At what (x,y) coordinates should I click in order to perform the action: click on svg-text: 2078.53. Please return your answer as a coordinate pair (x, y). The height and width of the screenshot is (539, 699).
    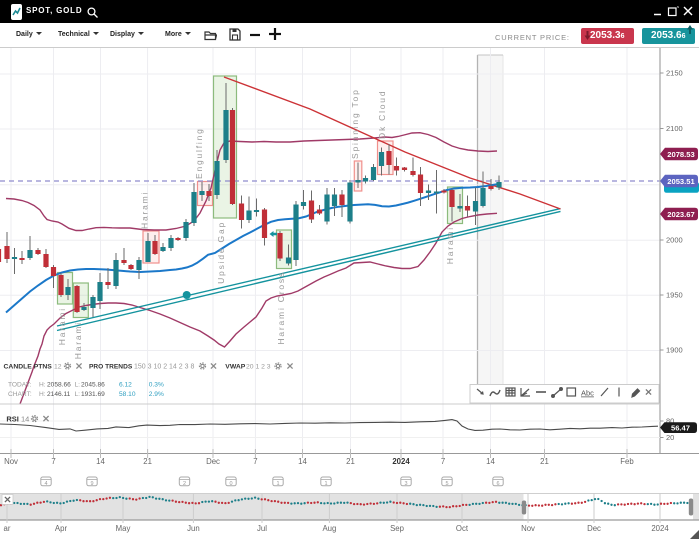
    Looking at the image, I should click on (680, 154).